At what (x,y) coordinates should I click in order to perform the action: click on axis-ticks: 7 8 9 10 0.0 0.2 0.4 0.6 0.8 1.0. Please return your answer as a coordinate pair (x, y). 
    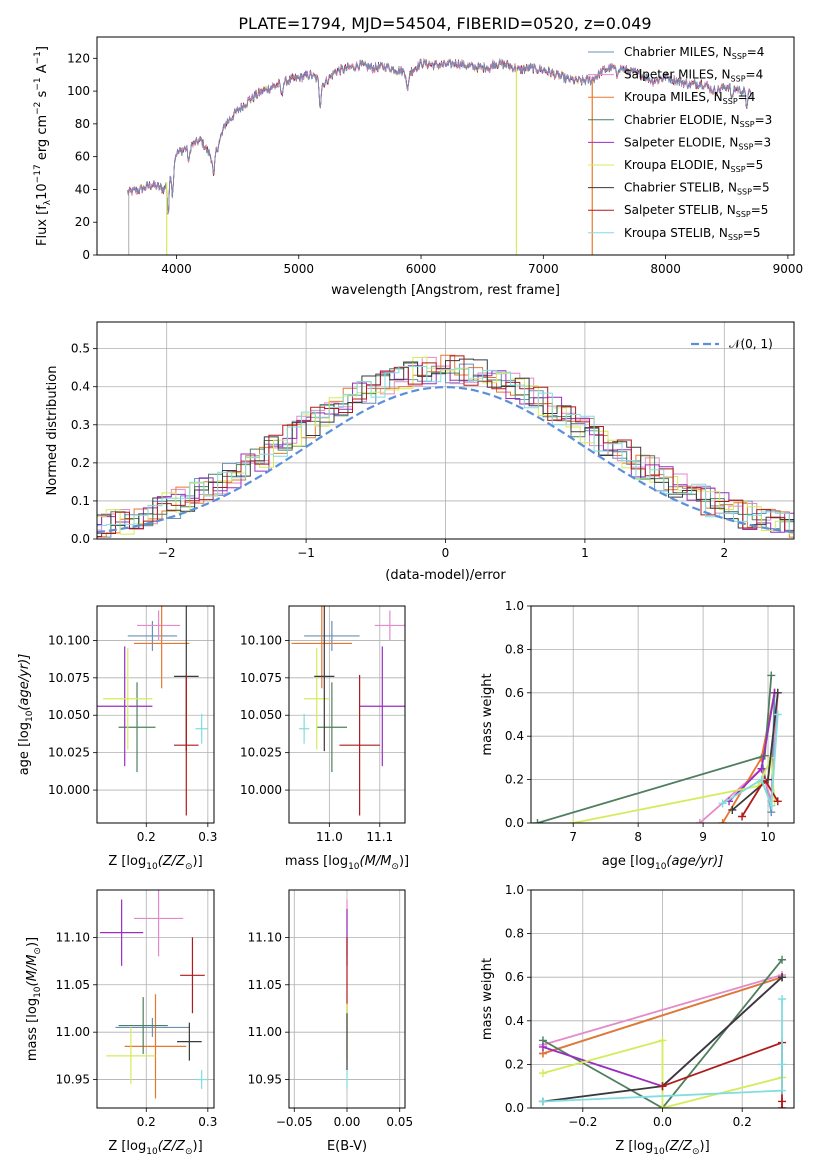
    Looking at the image, I should click on (640, 721).